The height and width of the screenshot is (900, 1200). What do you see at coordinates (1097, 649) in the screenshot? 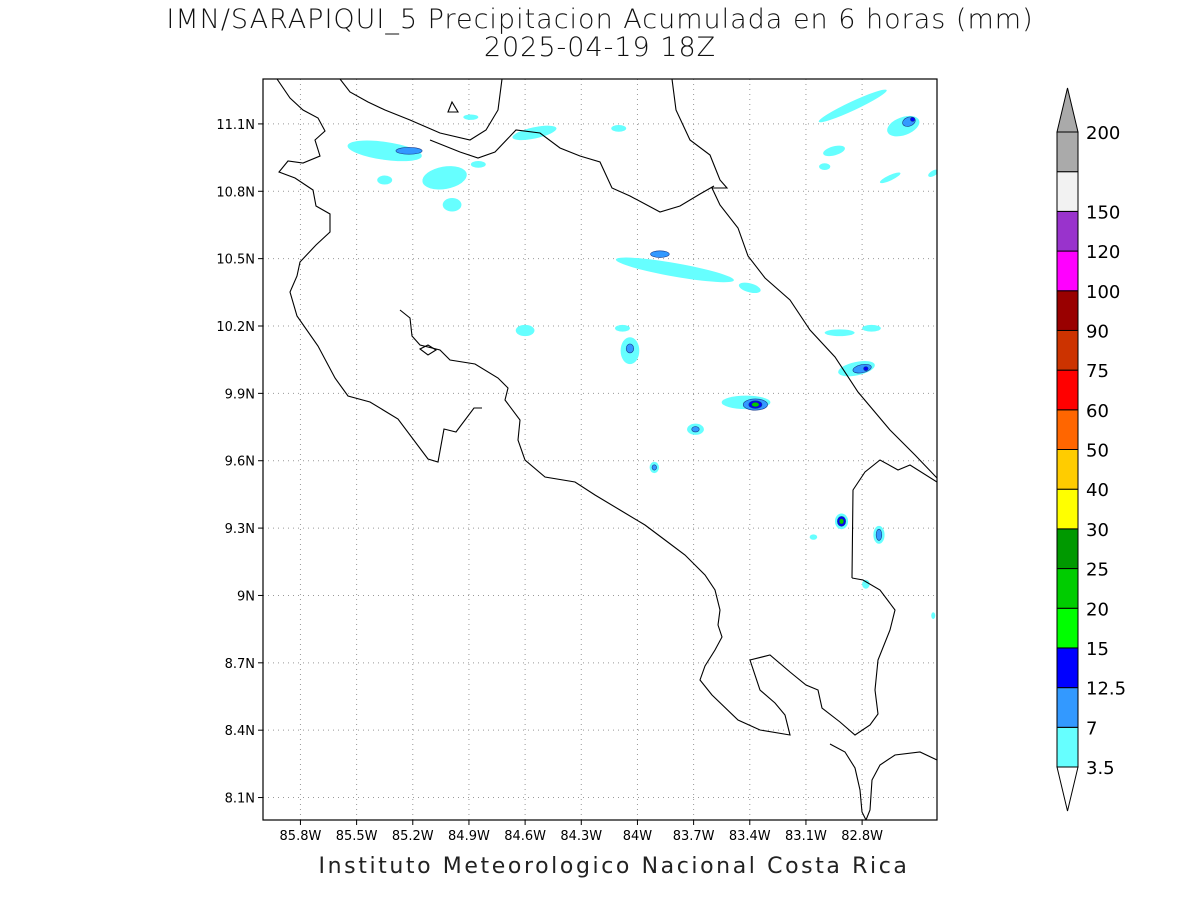
I see `legend-label: 15` at bounding box center [1097, 649].